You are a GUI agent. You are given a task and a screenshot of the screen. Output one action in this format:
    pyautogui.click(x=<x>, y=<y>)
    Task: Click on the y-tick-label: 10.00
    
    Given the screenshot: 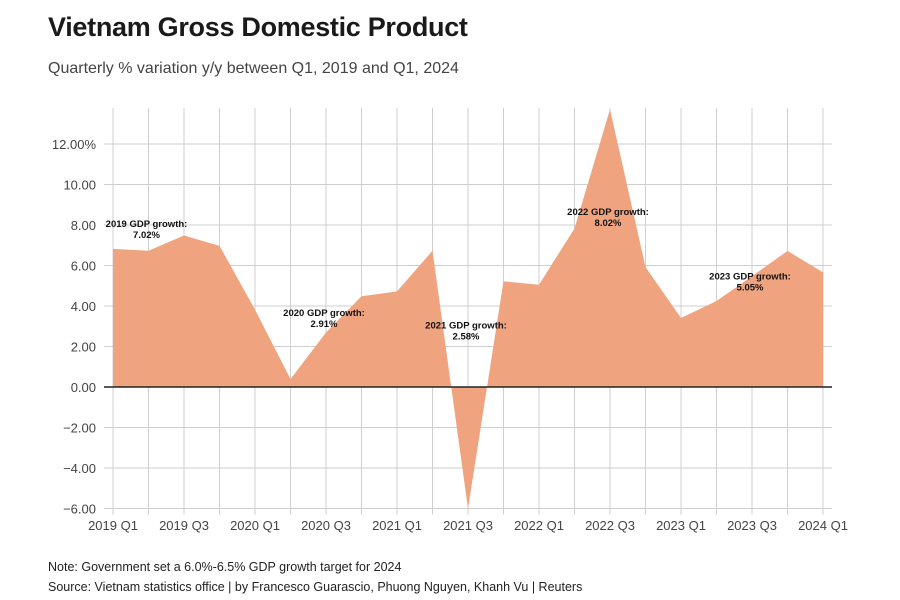 What is the action you would take?
    pyautogui.click(x=79, y=185)
    